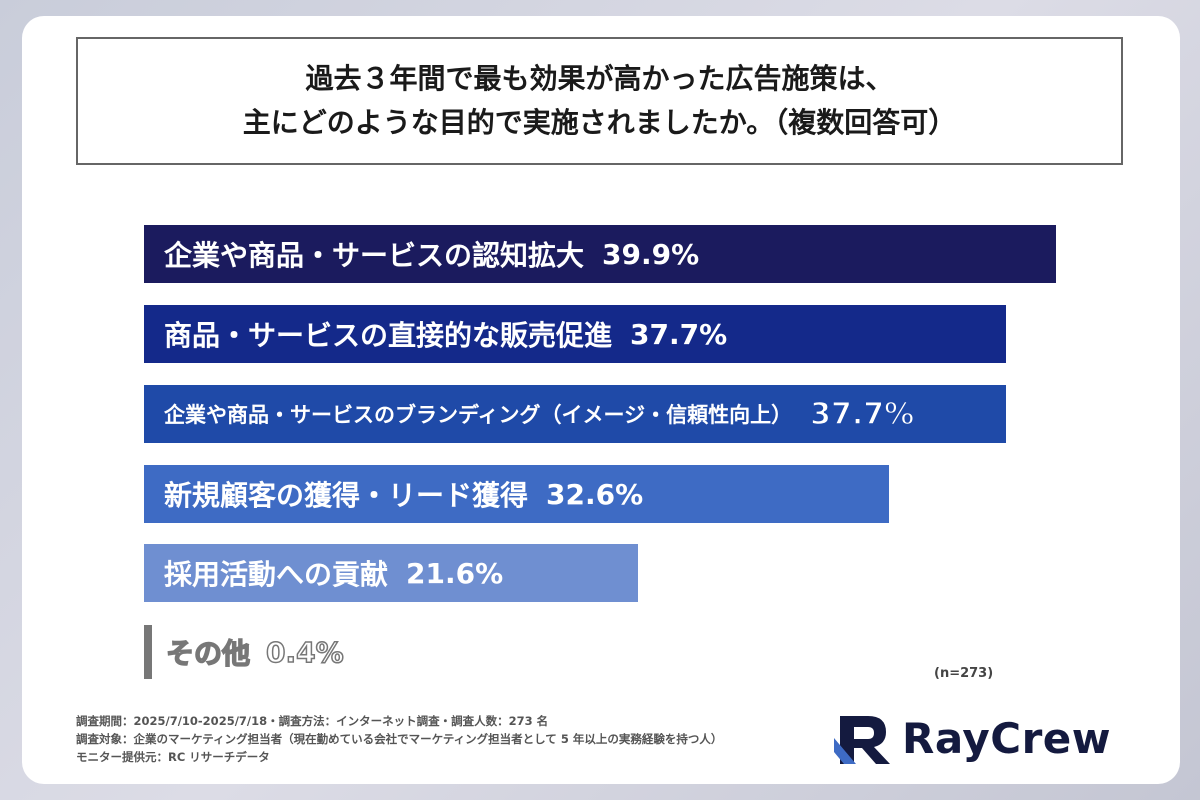 The height and width of the screenshot is (800, 1200). Describe the element at coordinates (276, 574) in the screenshot. I see `bar-label: 採用活動への貢献` at that location.